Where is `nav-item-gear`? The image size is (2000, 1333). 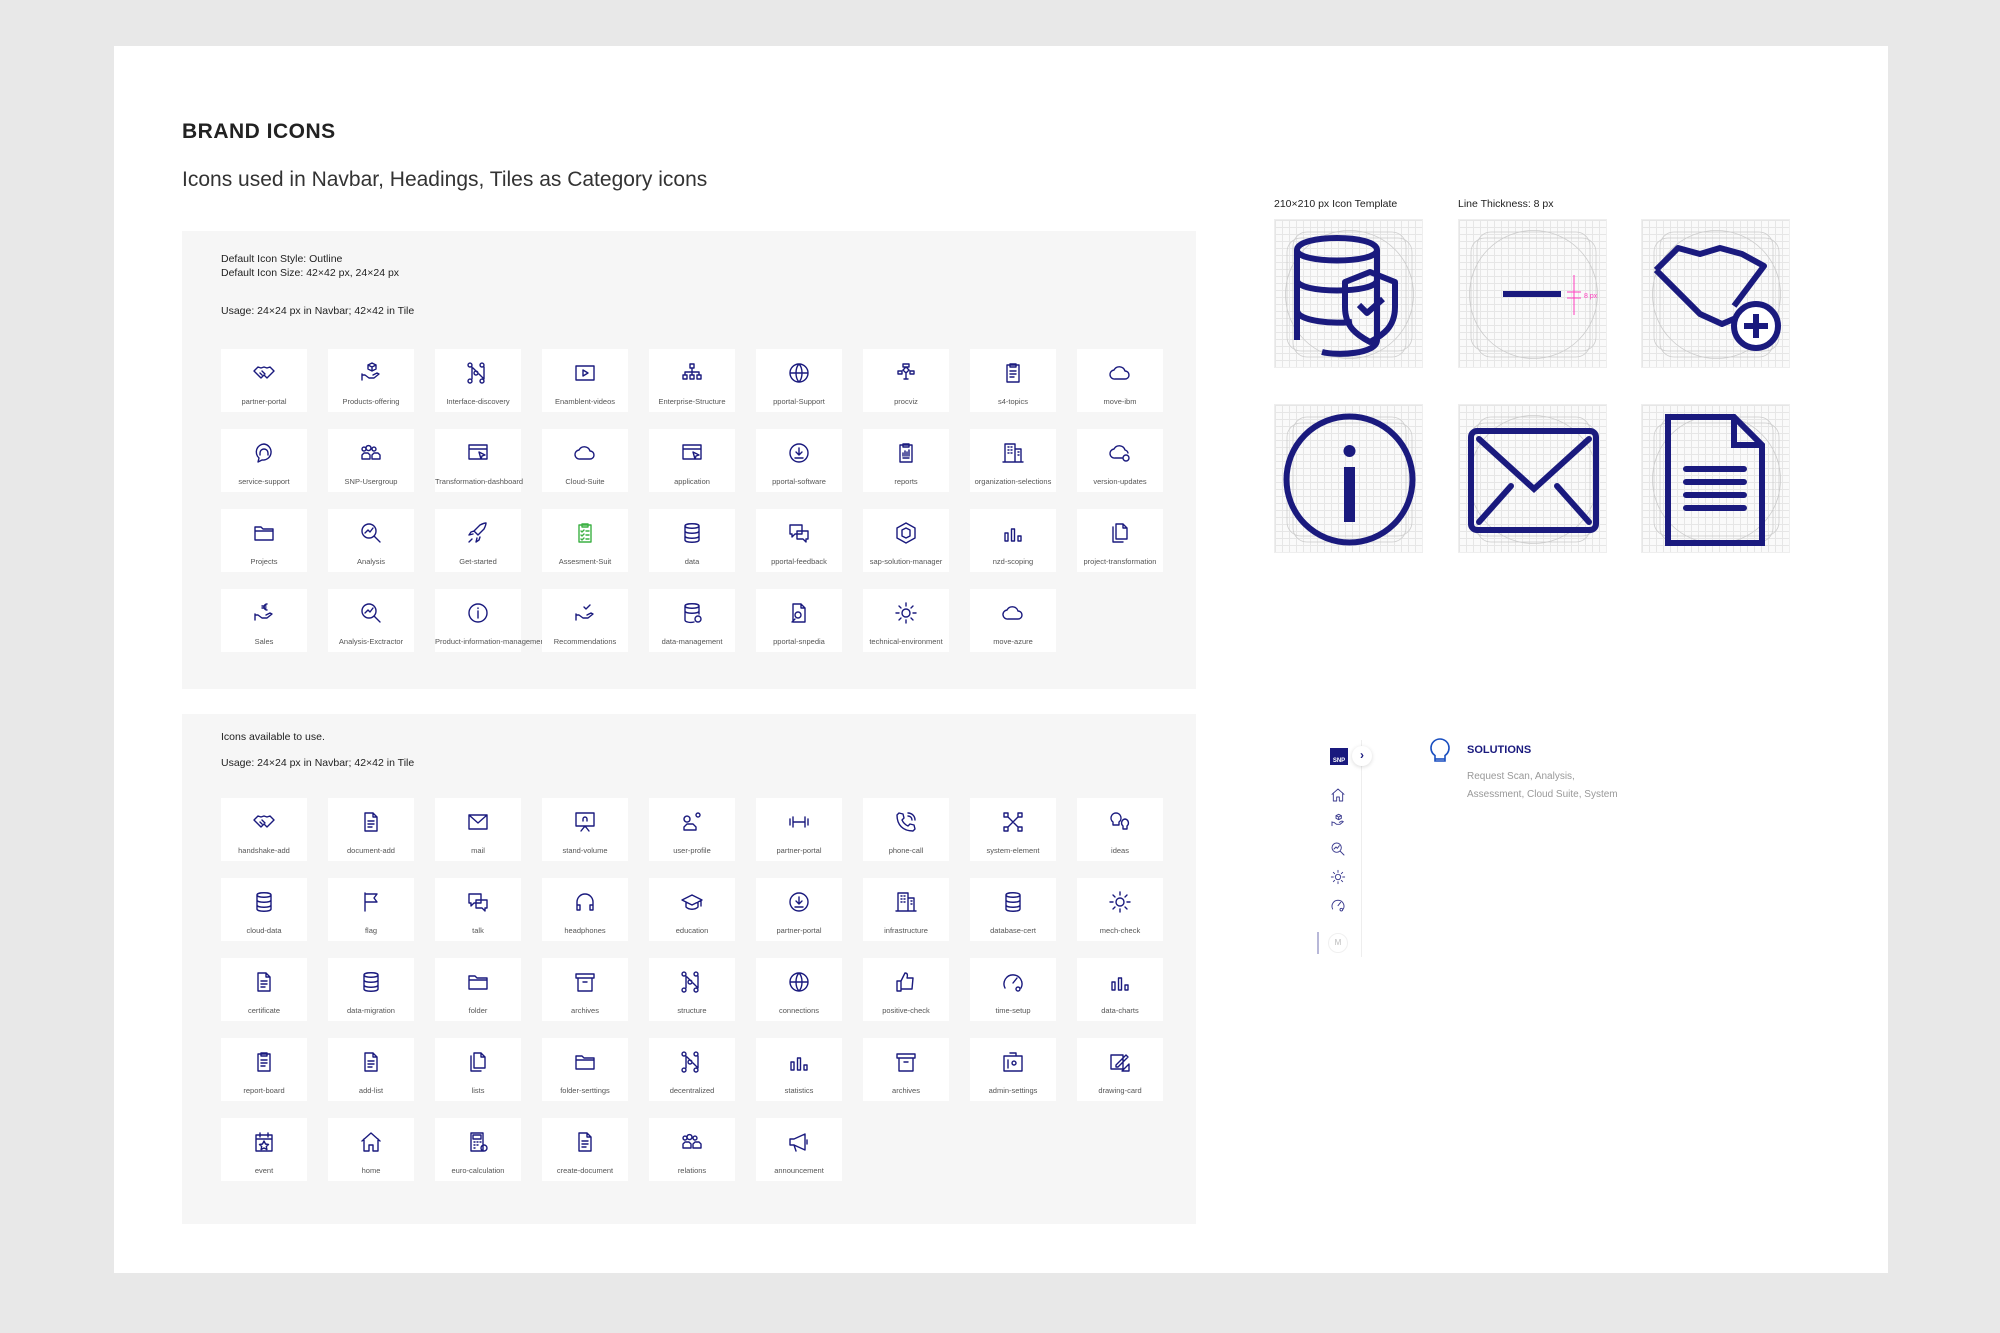 nav-item-gear is located at coordinates (1338, 877).